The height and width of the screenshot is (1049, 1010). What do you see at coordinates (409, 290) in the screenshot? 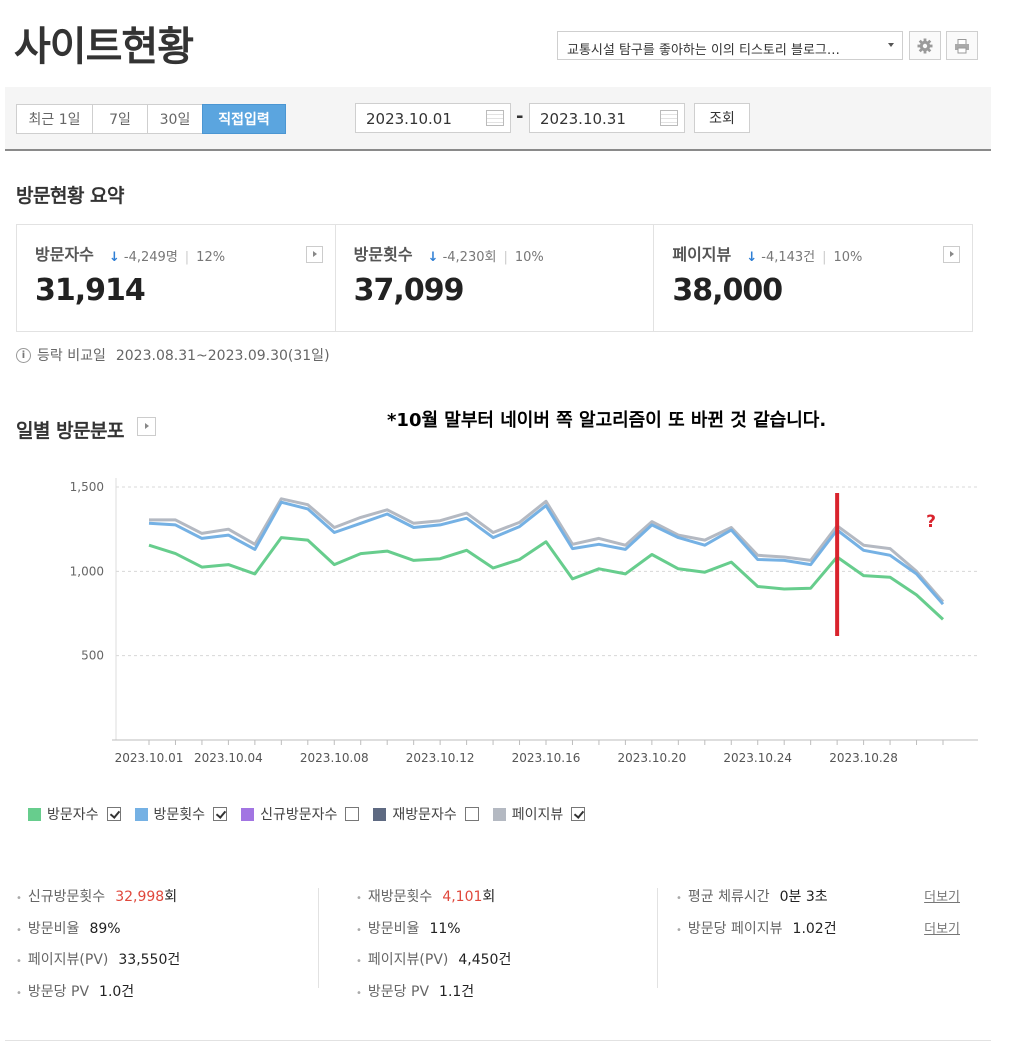
I see `metric-value: 37,099` at bounding box center [409, 290].